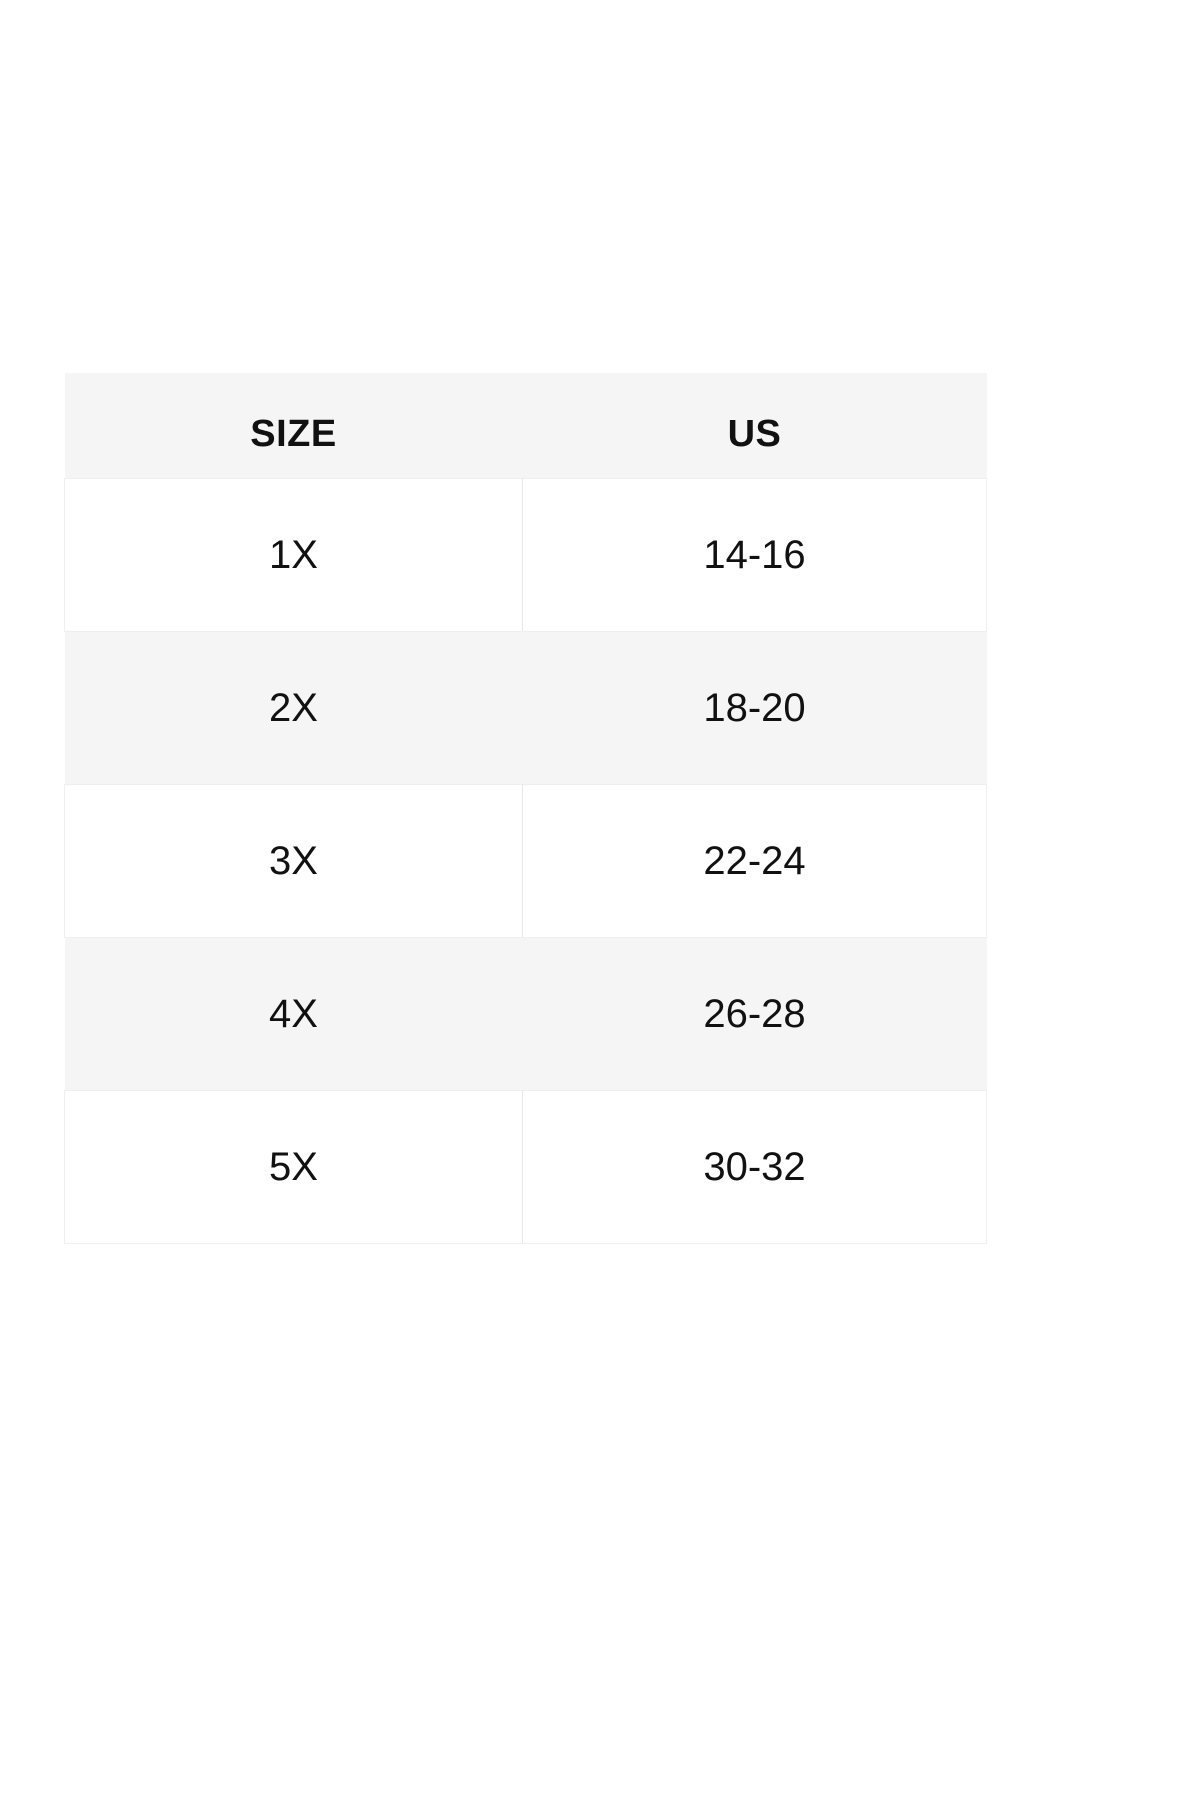  I want to click on cell-us: 14-16, so click(754, 554).